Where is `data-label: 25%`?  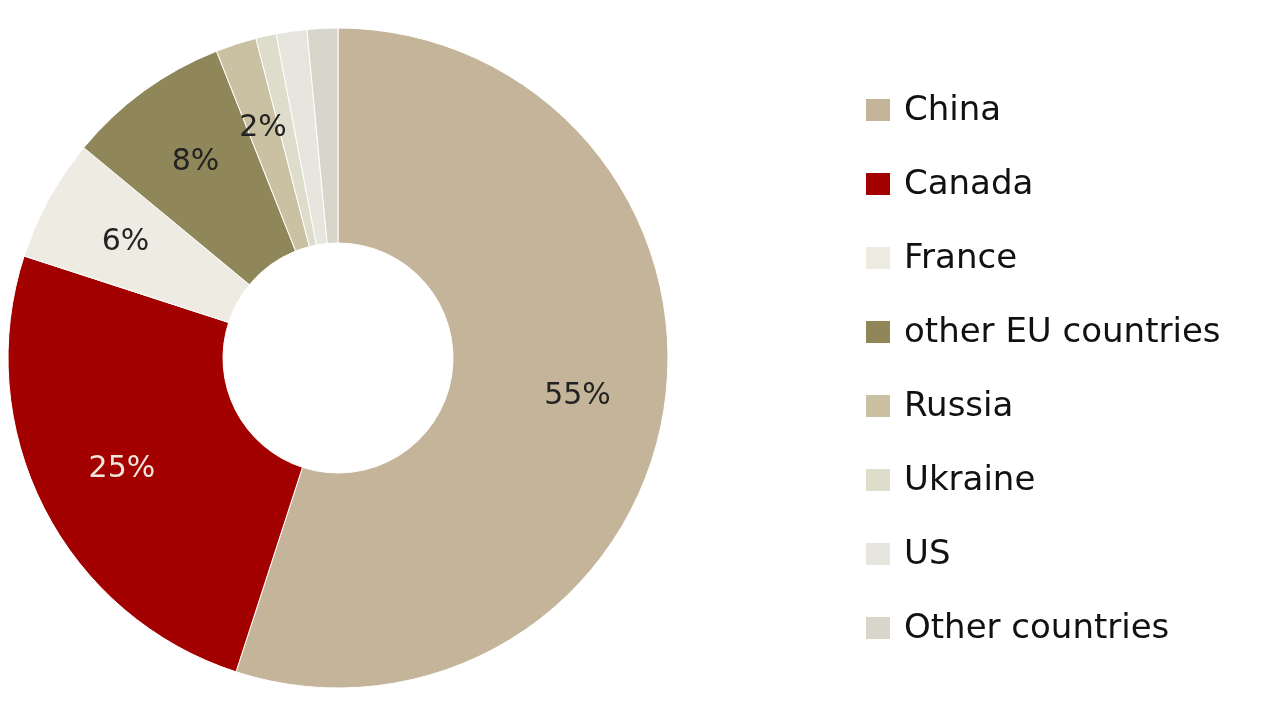
data-label: 25% is located at coordinates (122, 466).